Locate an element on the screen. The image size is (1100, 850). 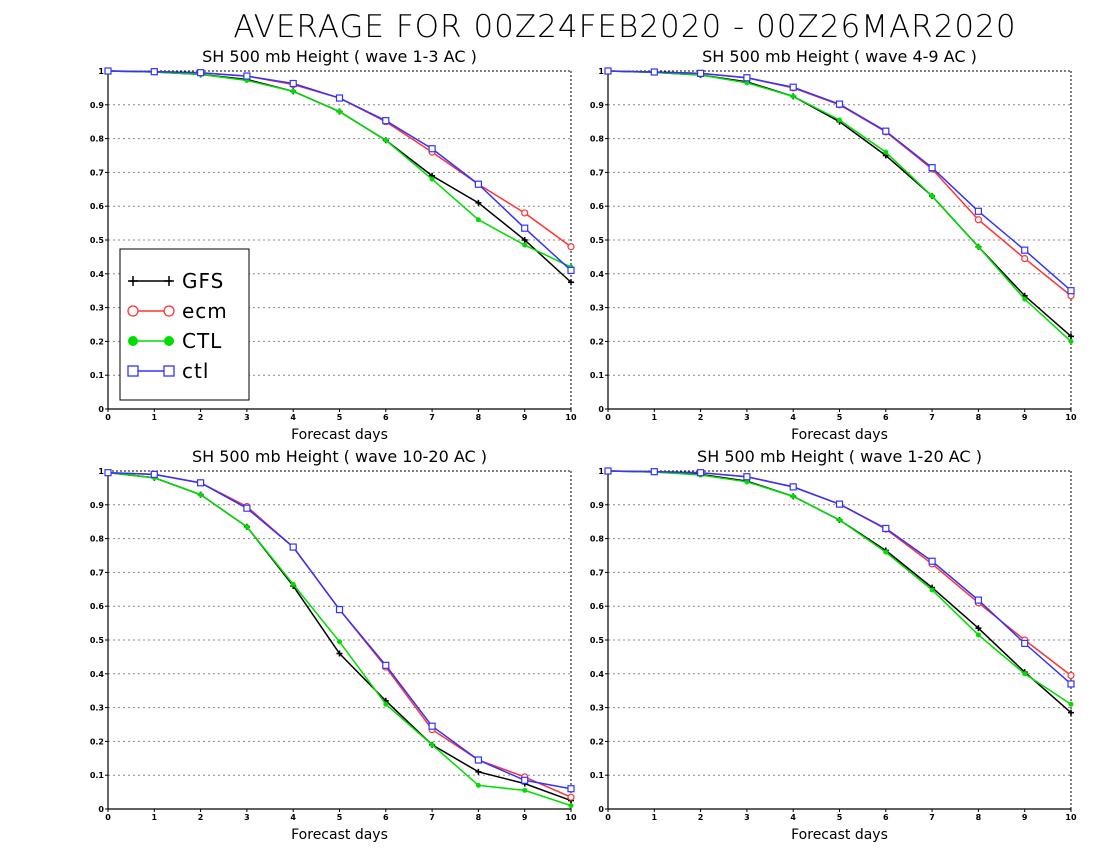
panel-title: SH 500 mb Height ( wave 4-9 AC ) is located at coordinates (839, 56).